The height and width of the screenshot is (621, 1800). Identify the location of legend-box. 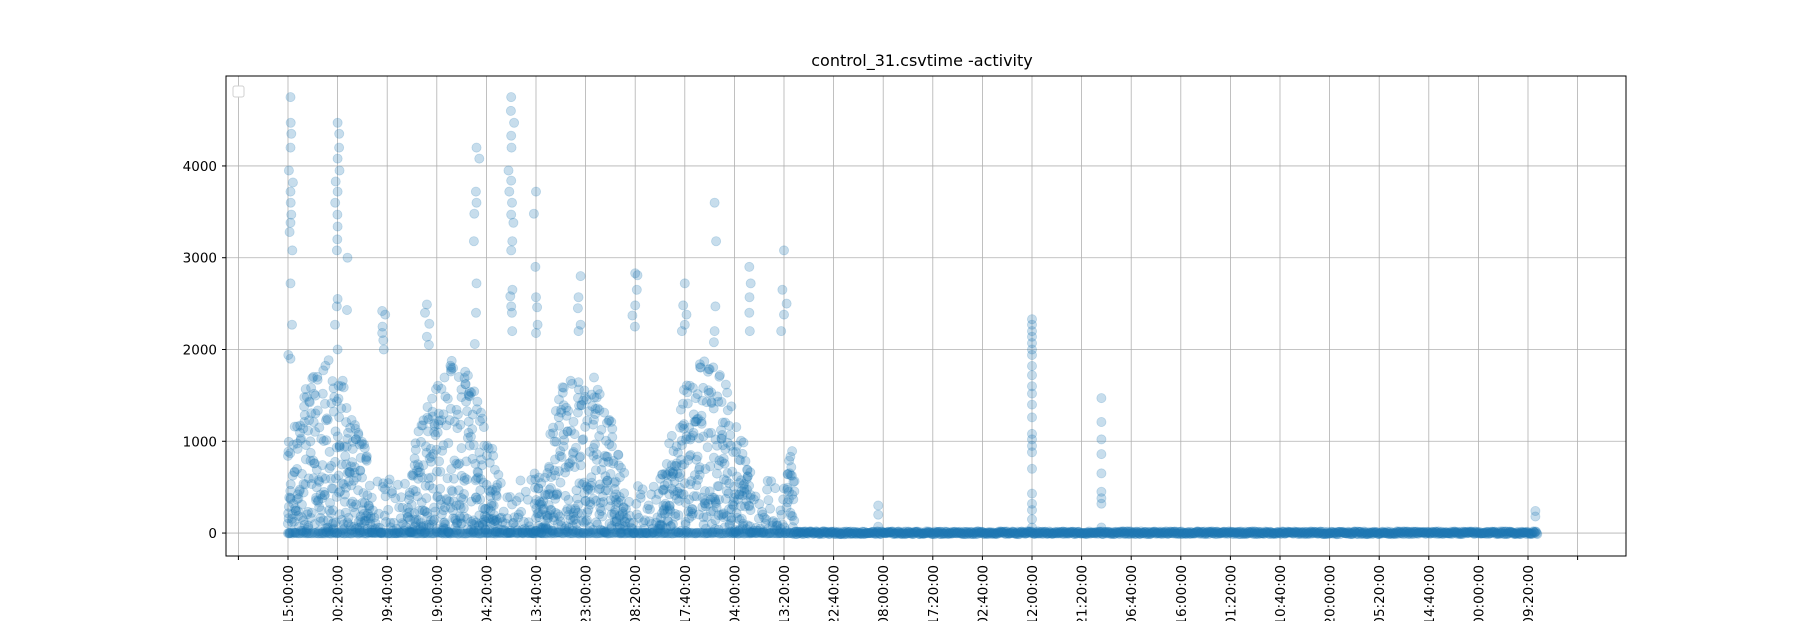
(238, 91).